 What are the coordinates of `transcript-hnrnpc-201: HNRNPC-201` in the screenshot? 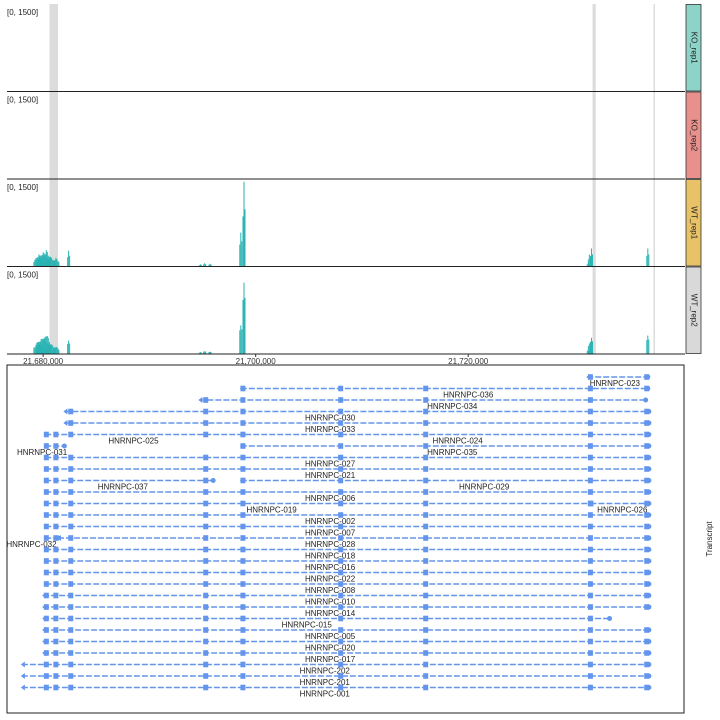 It's located at (336, 680).